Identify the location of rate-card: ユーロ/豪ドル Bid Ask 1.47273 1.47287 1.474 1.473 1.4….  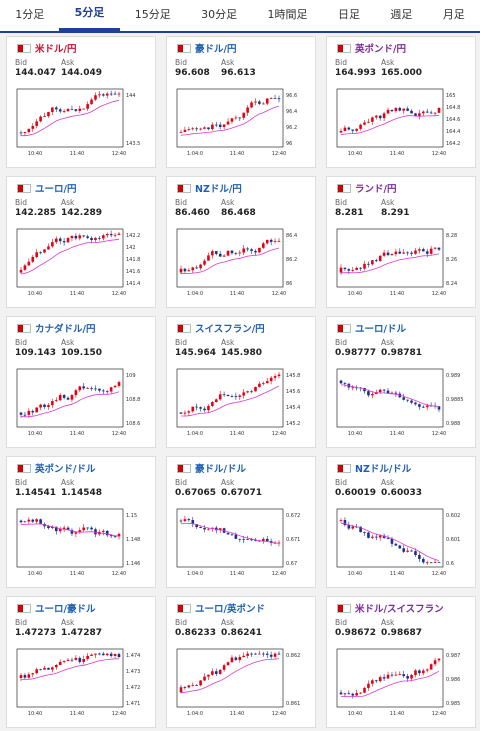
(81, 662).